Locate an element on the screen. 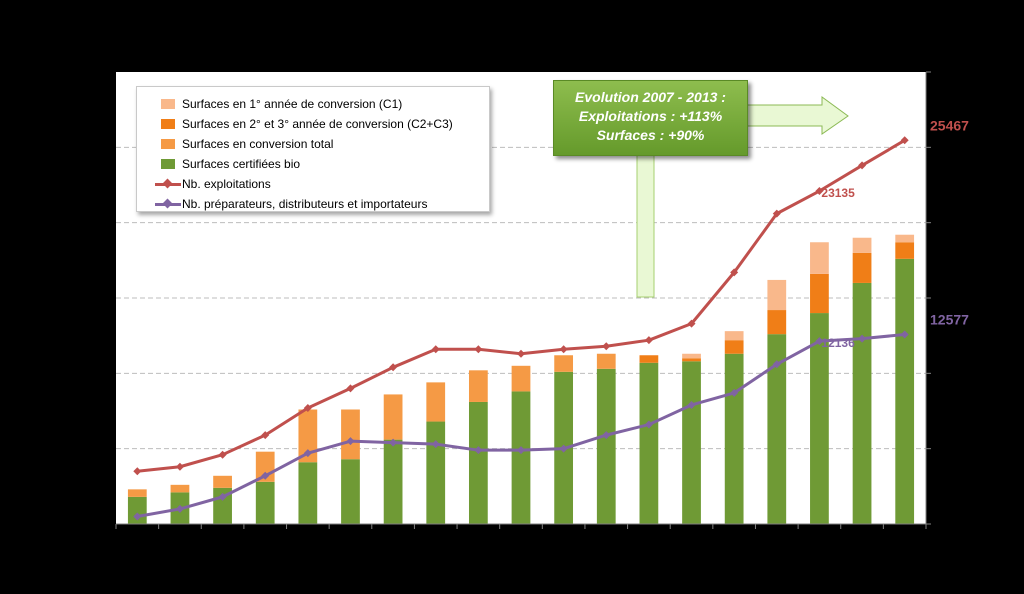  legend-item-conversion-total: Surfaces en conversion total is located at coordinates (235, 144).